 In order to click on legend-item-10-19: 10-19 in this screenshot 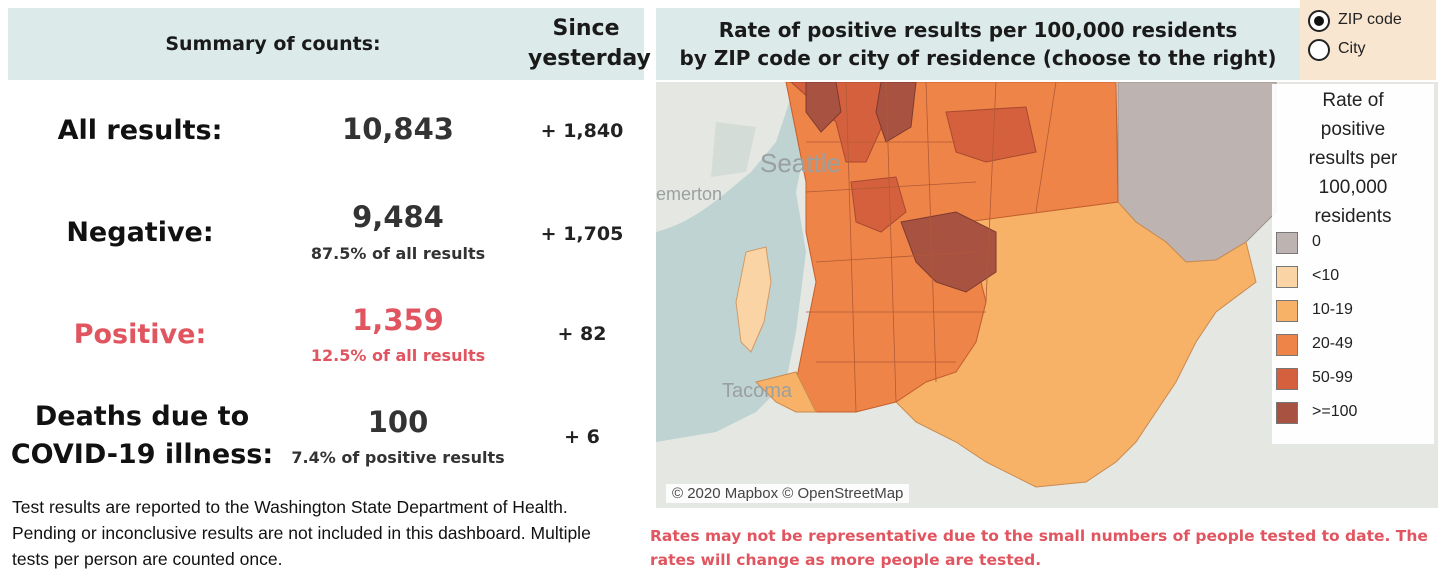, I will do `click(1351, 312)`.